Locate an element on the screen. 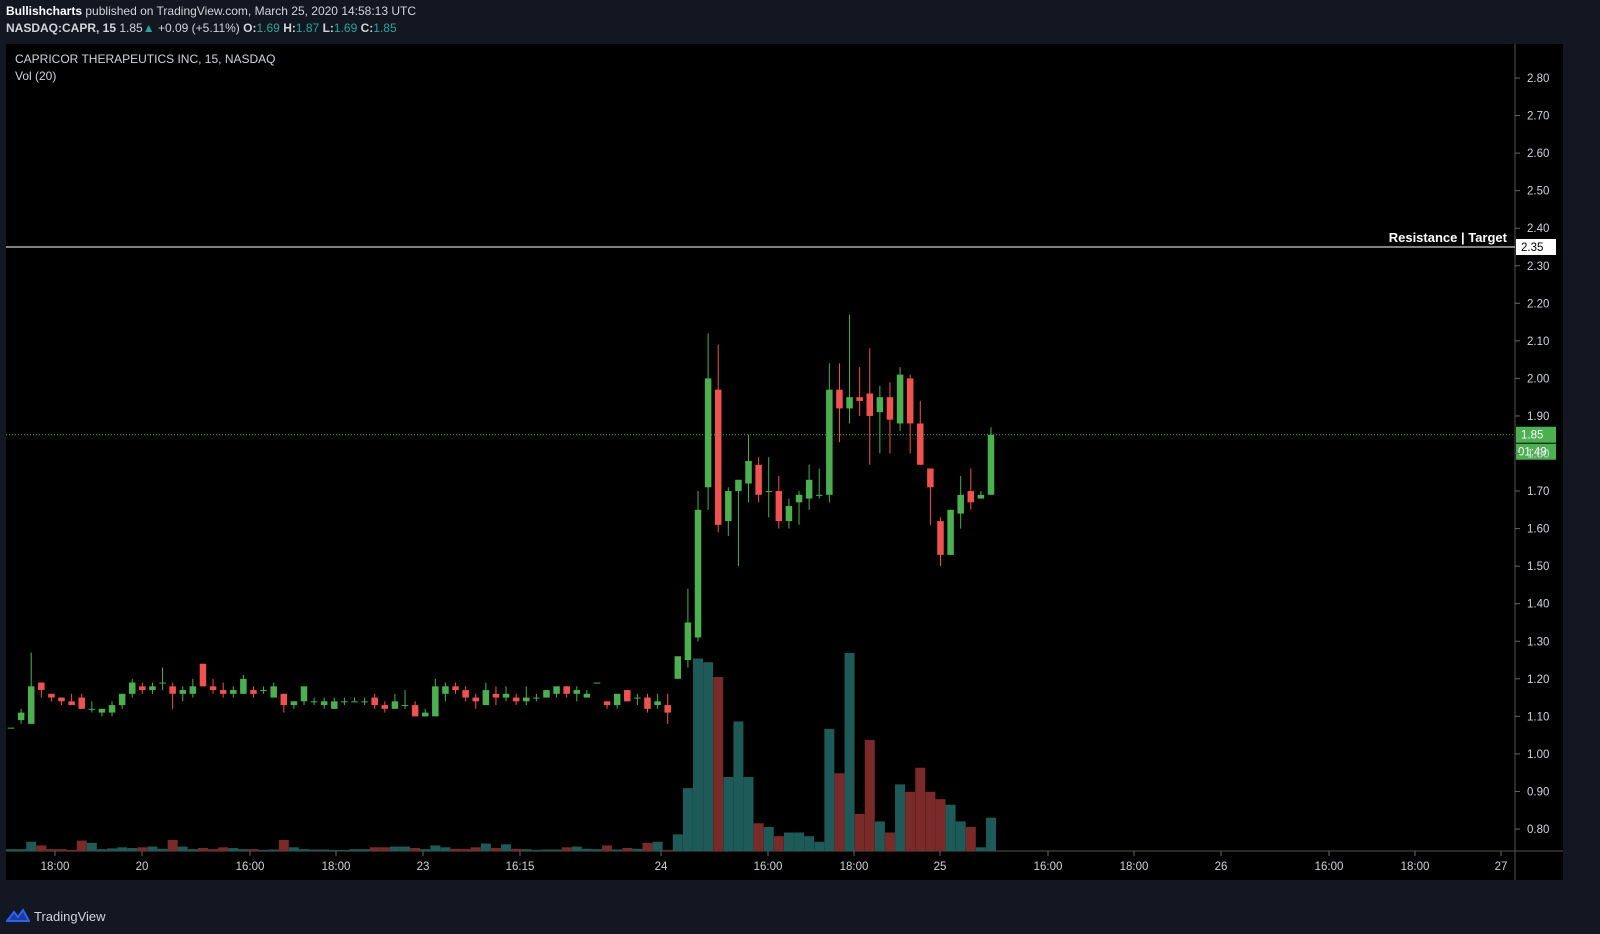 This screenshot has height=934, width=1600. x-tick-label: 18:00 is located at coordinates (1415, 867).